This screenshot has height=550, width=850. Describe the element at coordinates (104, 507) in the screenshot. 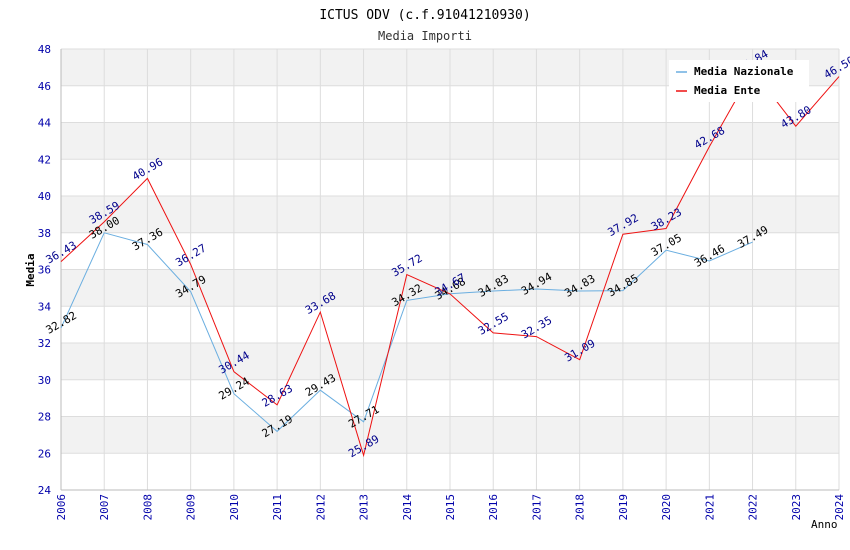

I see `x-tick-label: 2007` at that location.